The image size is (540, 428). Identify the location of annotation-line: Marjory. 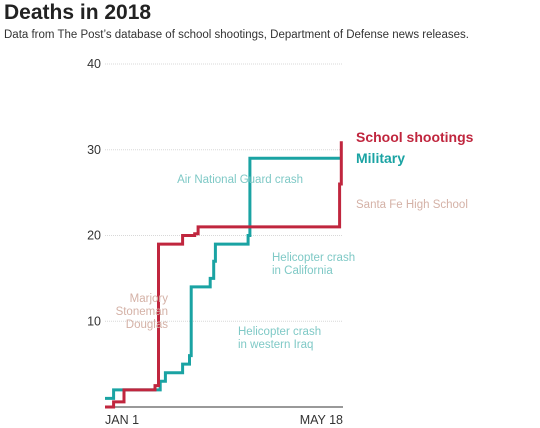
(149, 299).